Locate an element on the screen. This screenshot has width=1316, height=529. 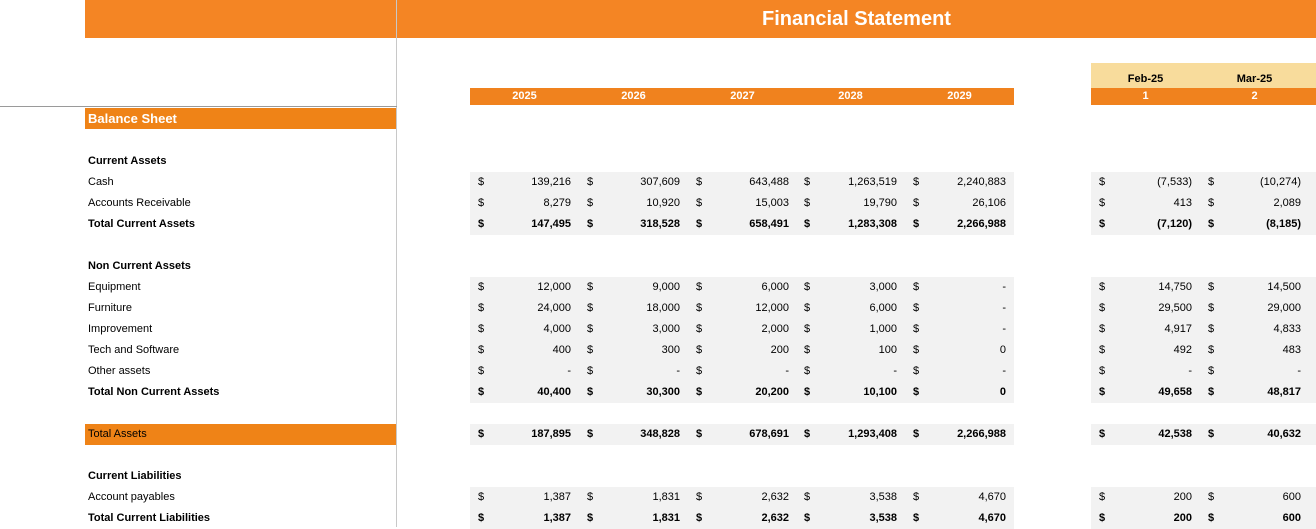
year-header-2029: 2029 is located at coordinates (959, 96).